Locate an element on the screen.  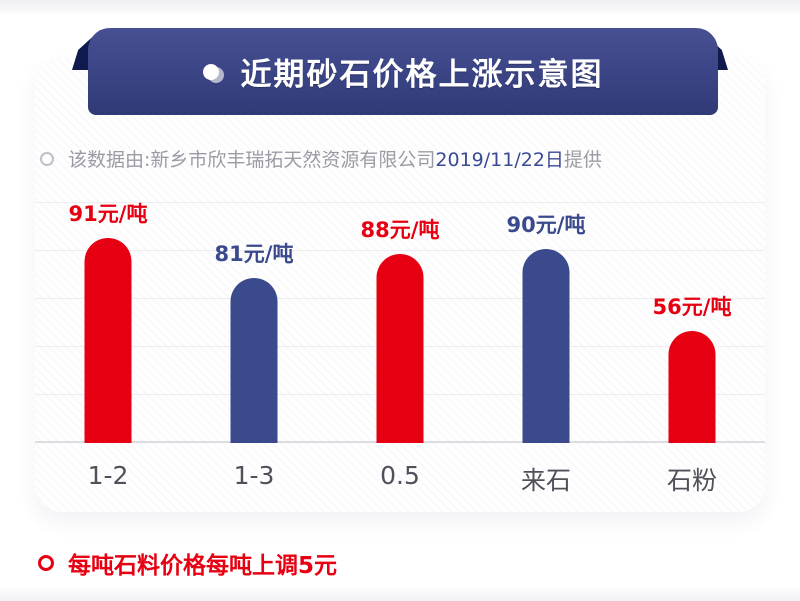
category-label: 1-2 is located at coordinates (108, 475).